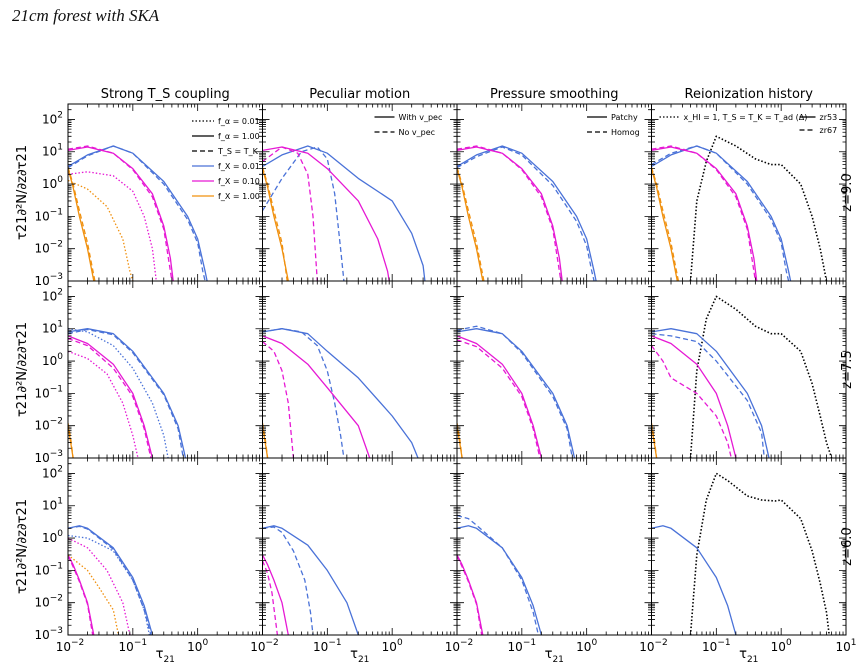 The image size is (866, 667). I want to click on y-tick-label: 10⁻², so click(48, 602).